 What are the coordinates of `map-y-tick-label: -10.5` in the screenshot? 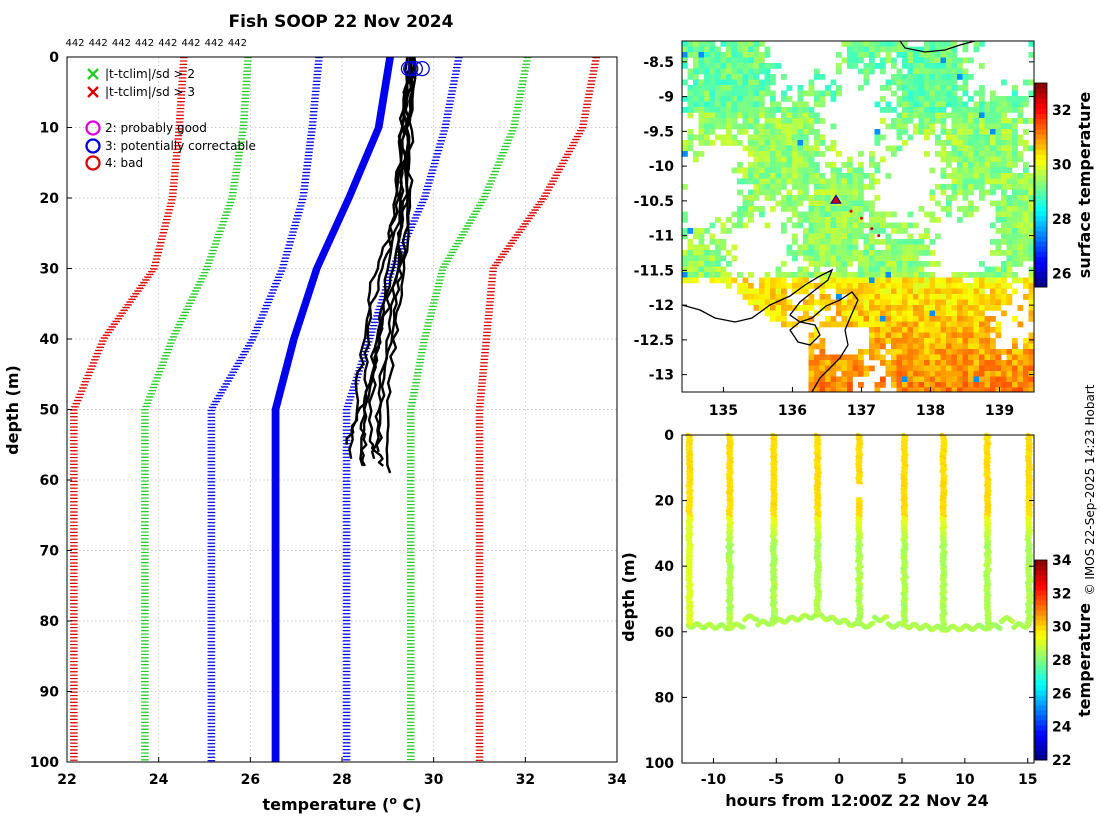 It's located at (654, 202).